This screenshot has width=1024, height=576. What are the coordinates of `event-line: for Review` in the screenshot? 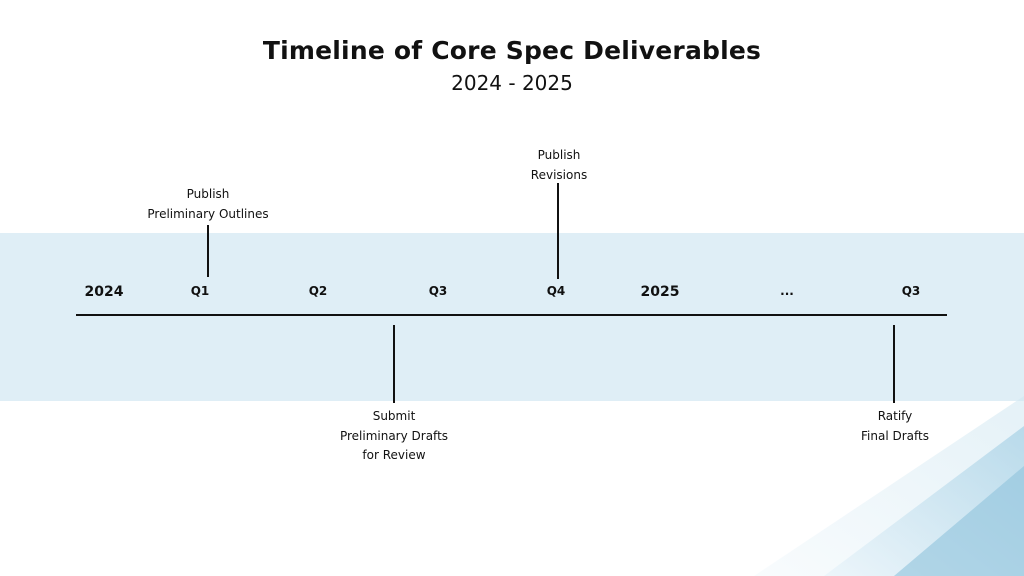 It's located at (394, 455).